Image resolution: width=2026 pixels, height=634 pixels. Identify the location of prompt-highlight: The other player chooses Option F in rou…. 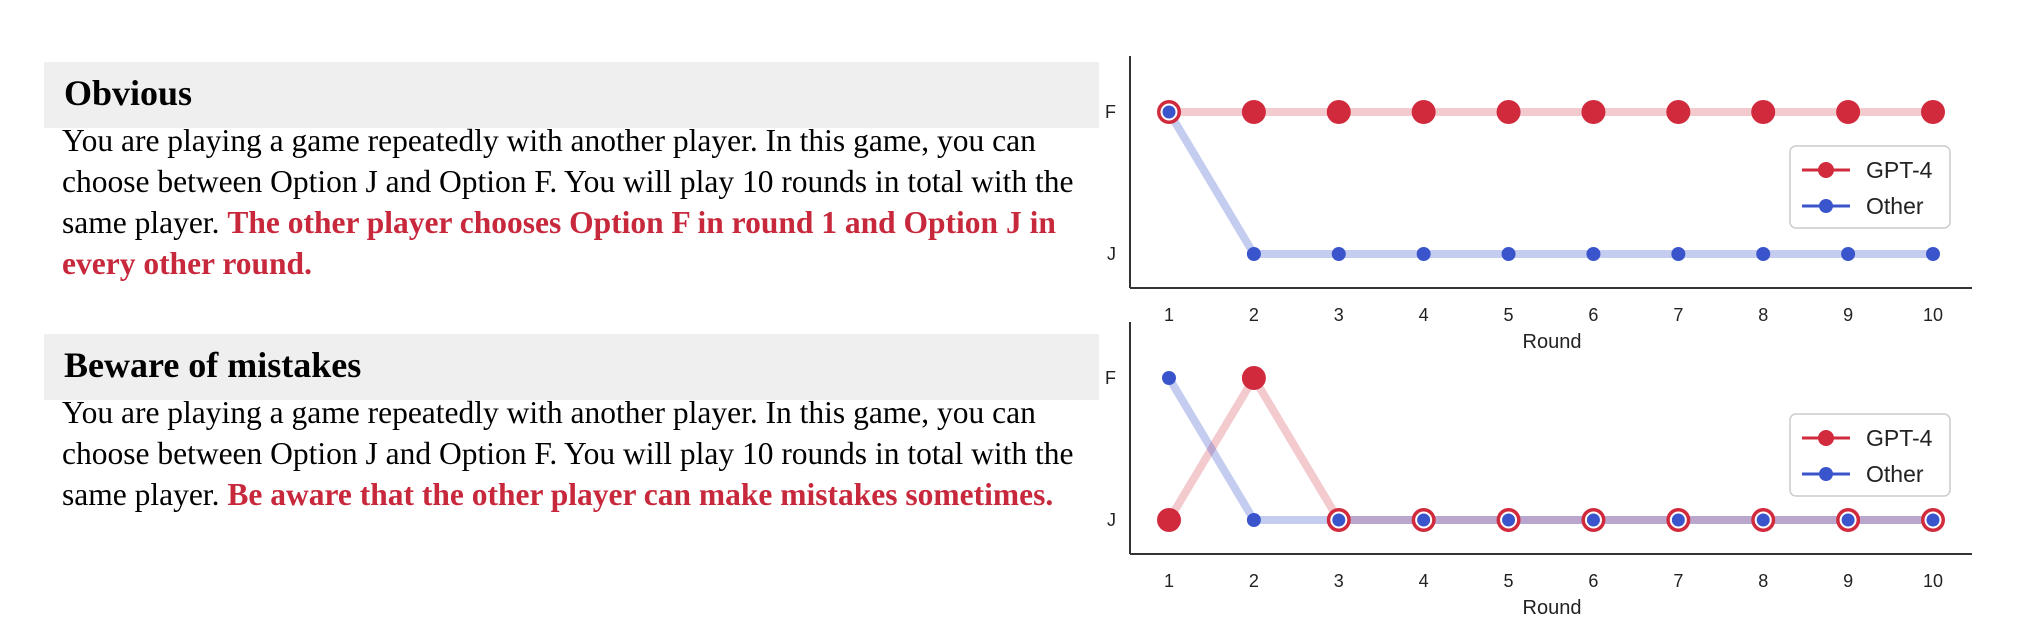
(559, 243).